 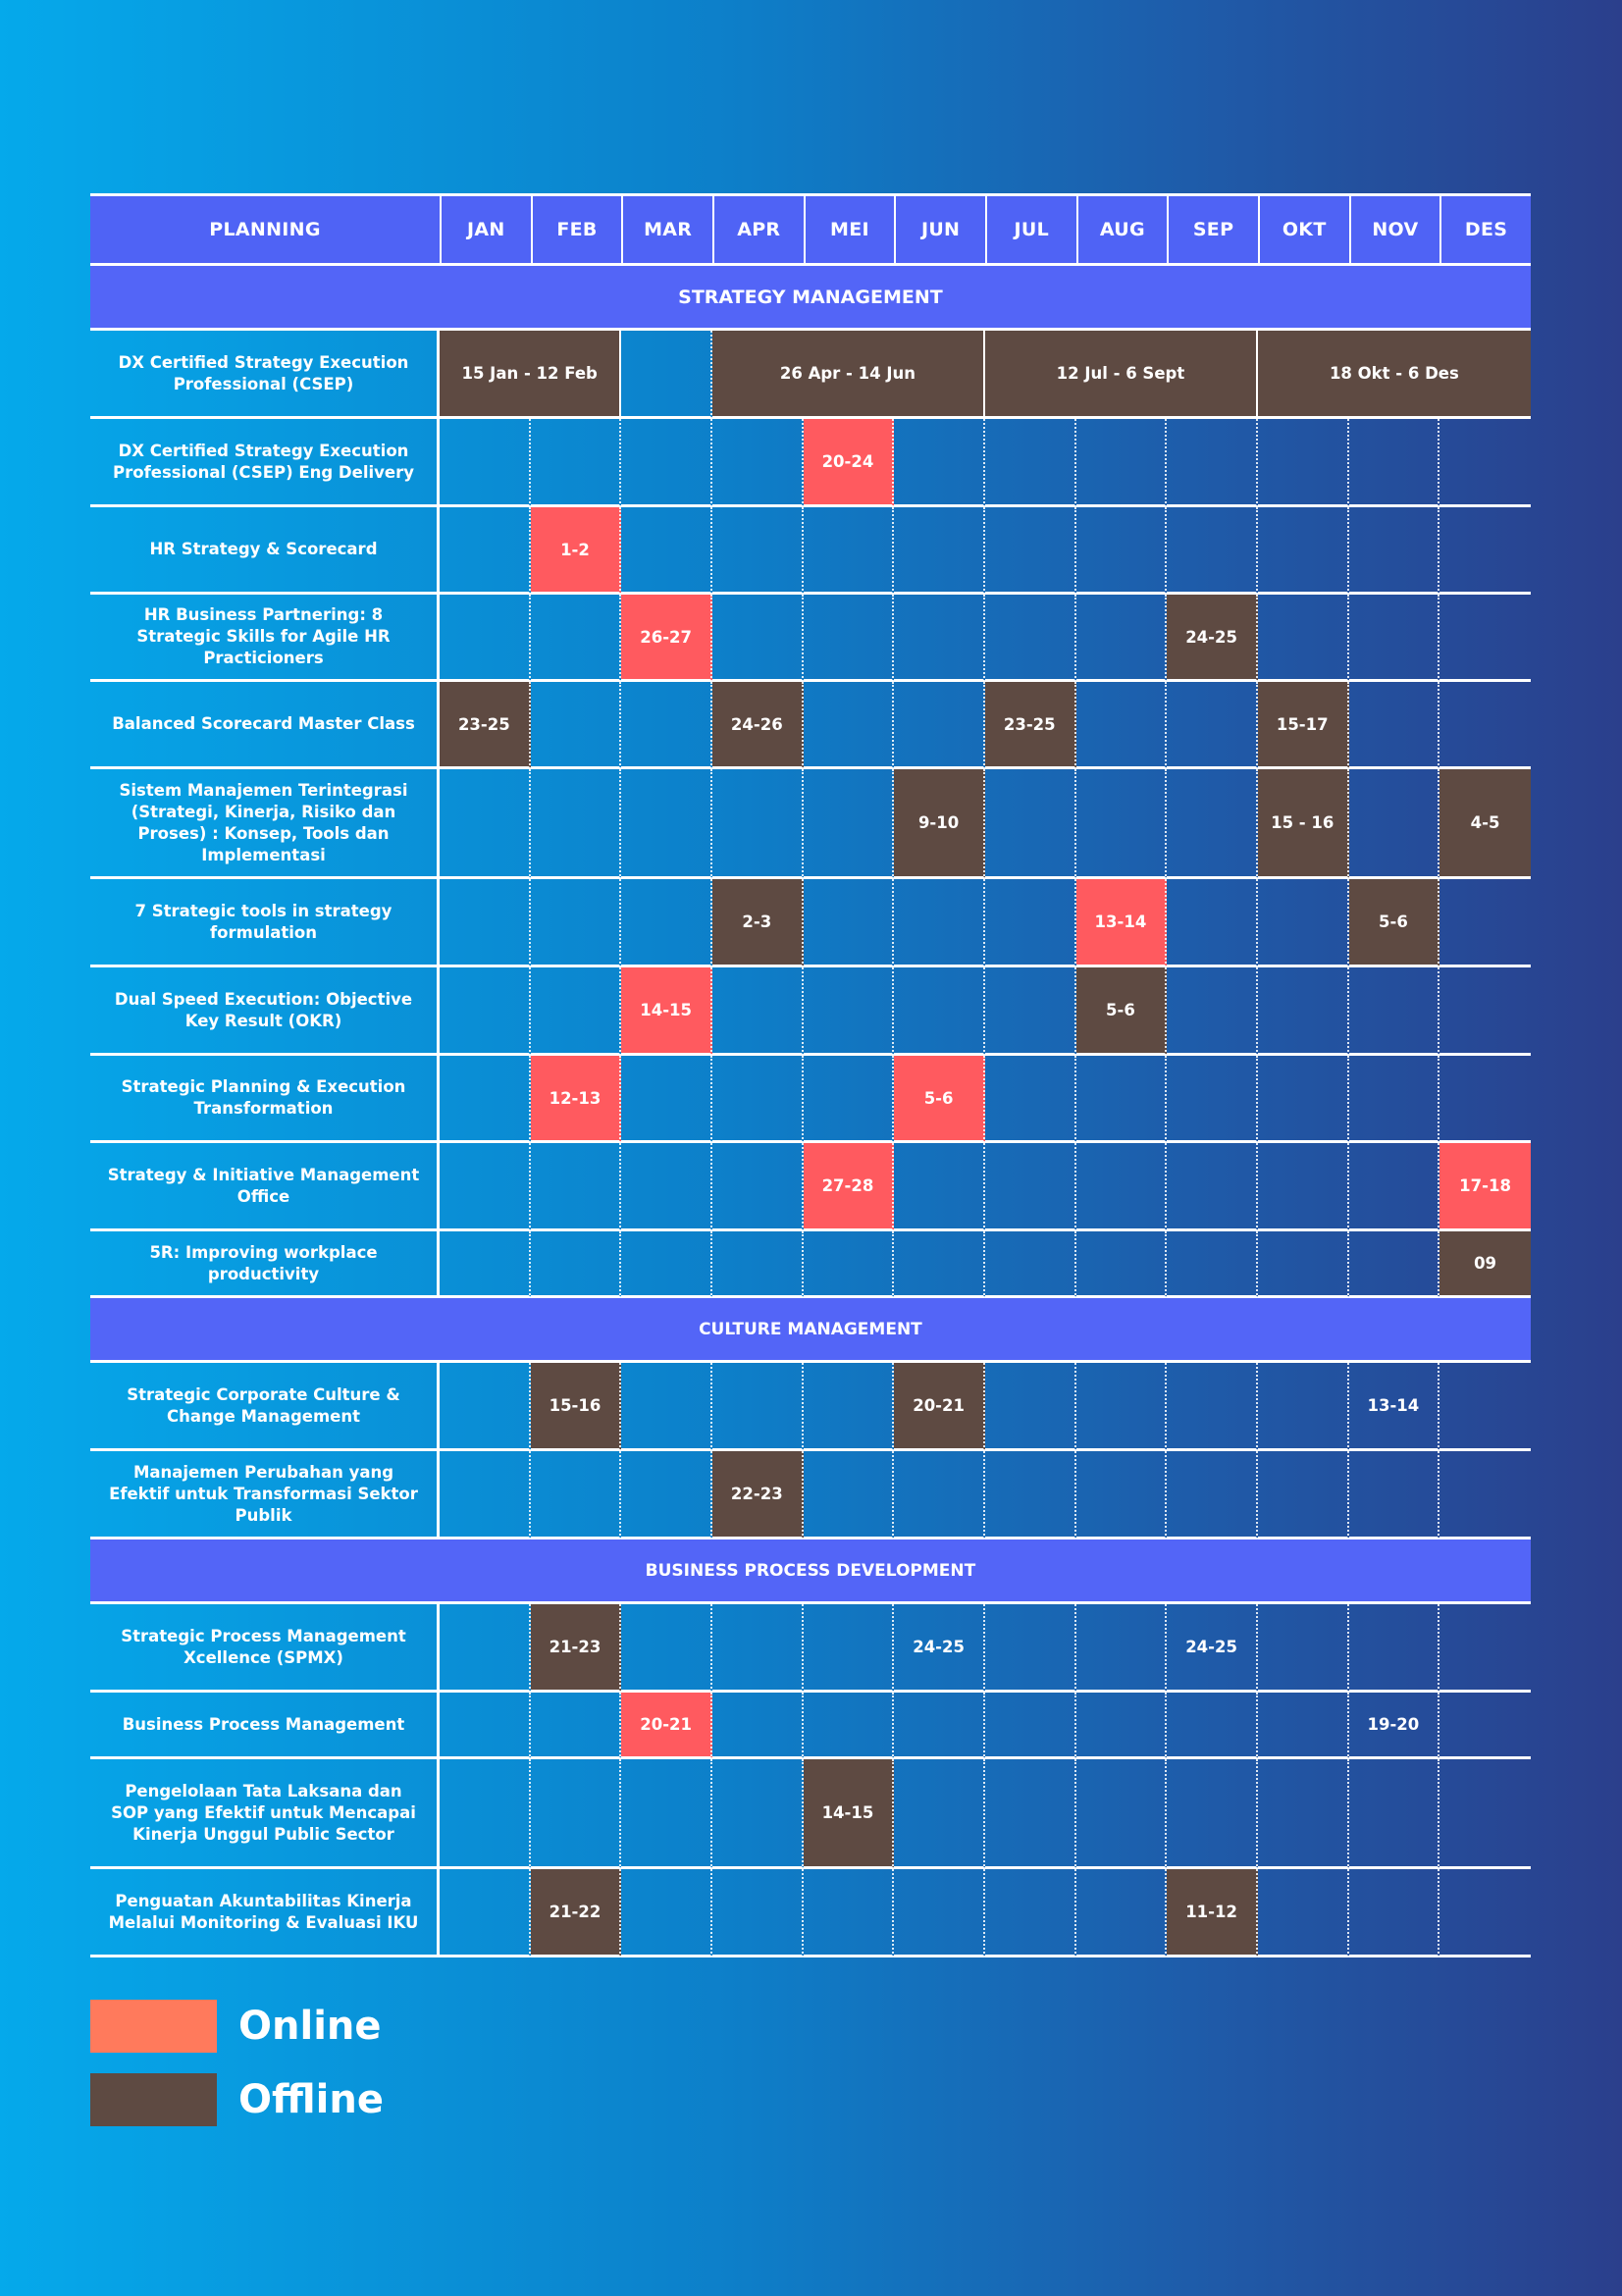 I want to click on schedule-date-cell: 18 Okt - 6 Des, so click(x=1394, y=375).